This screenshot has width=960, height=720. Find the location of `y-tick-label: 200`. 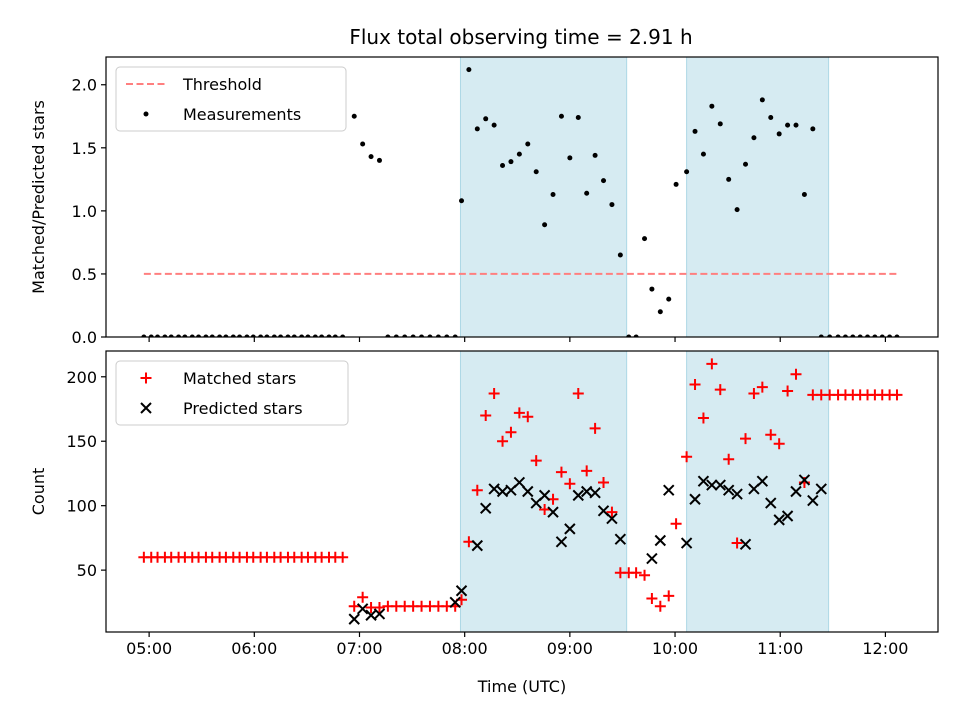

y-tick-label: 200 is located at coordinates (81, 377).